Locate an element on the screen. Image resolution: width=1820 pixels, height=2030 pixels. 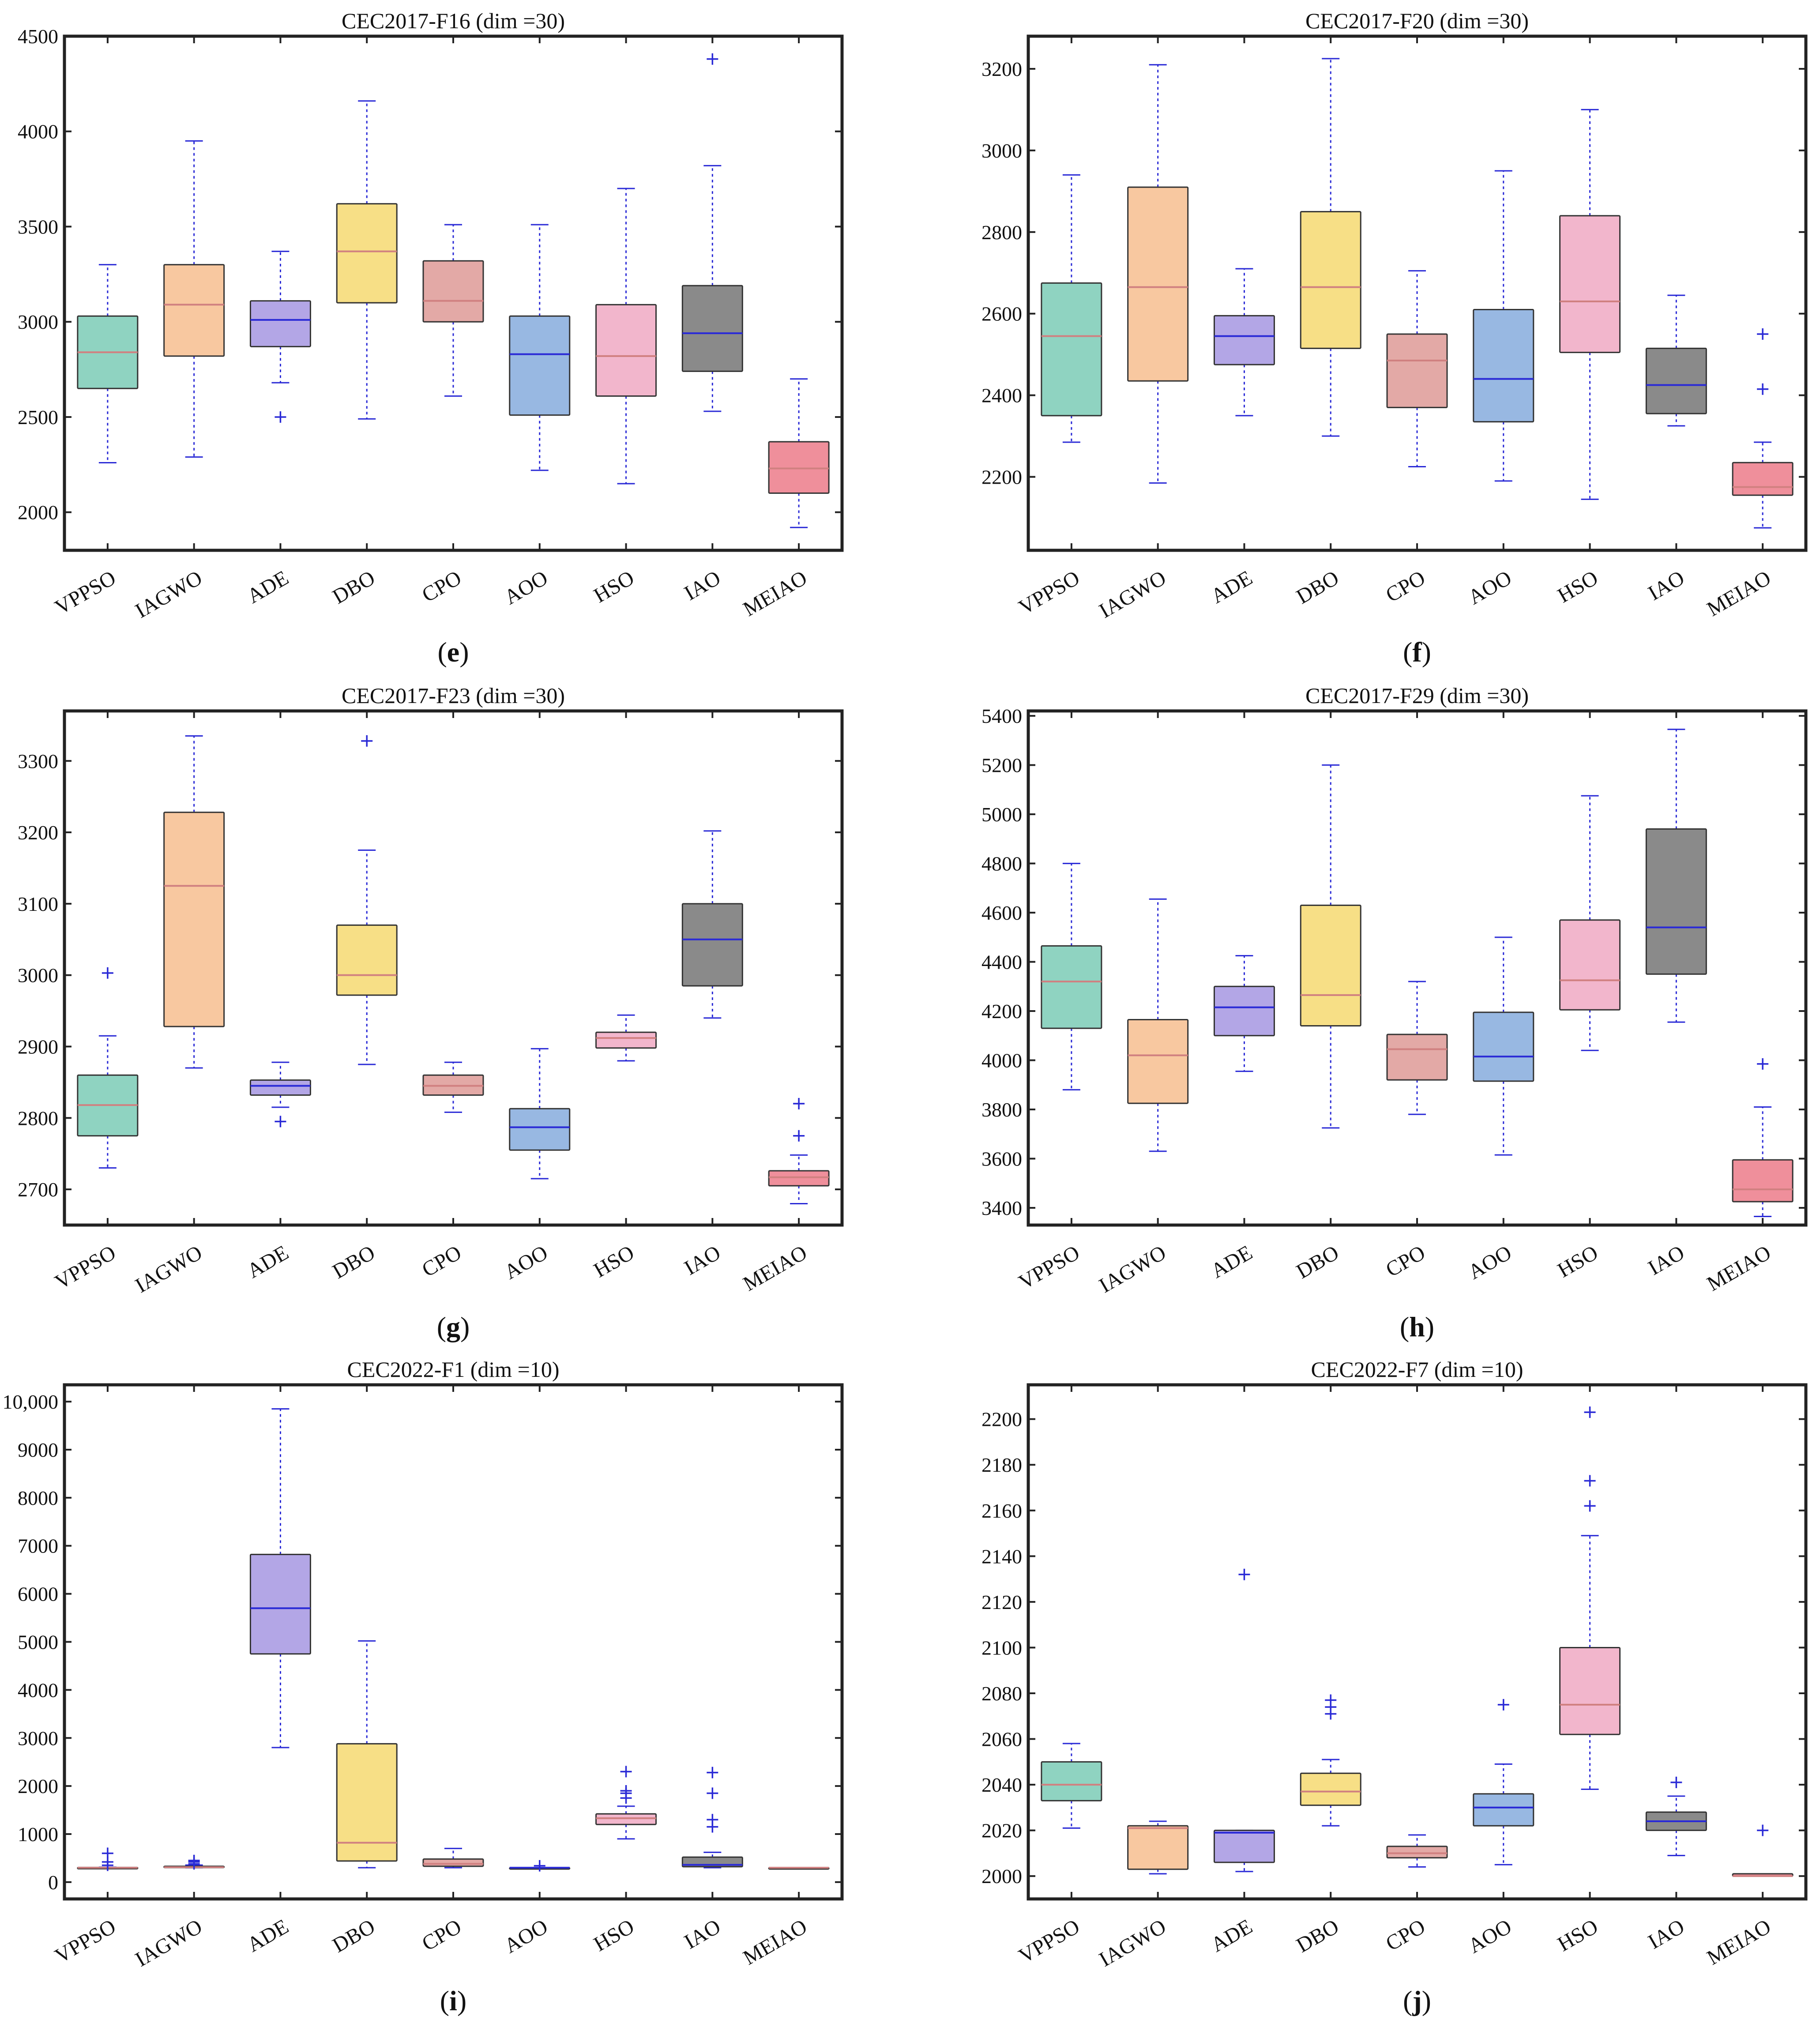
y-tick-label: 2600 is located at coordinates (1002, 314).